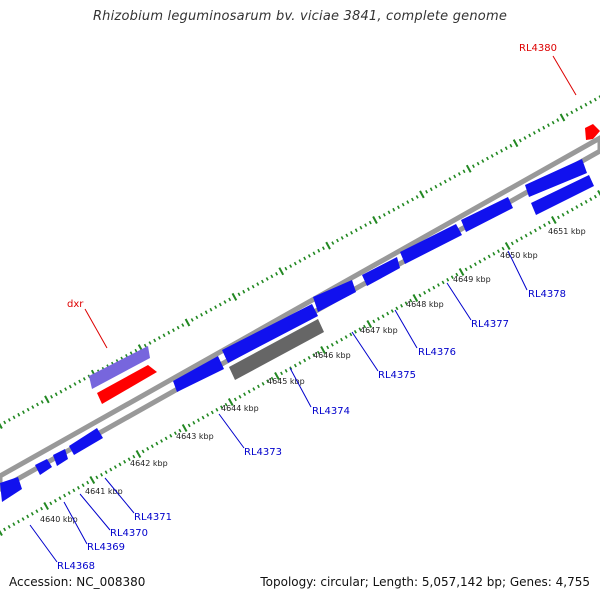  Describe the element at coordinates (331, 411) in the screenshot. I see `gene-label-rl4374: RL4374` at that location.